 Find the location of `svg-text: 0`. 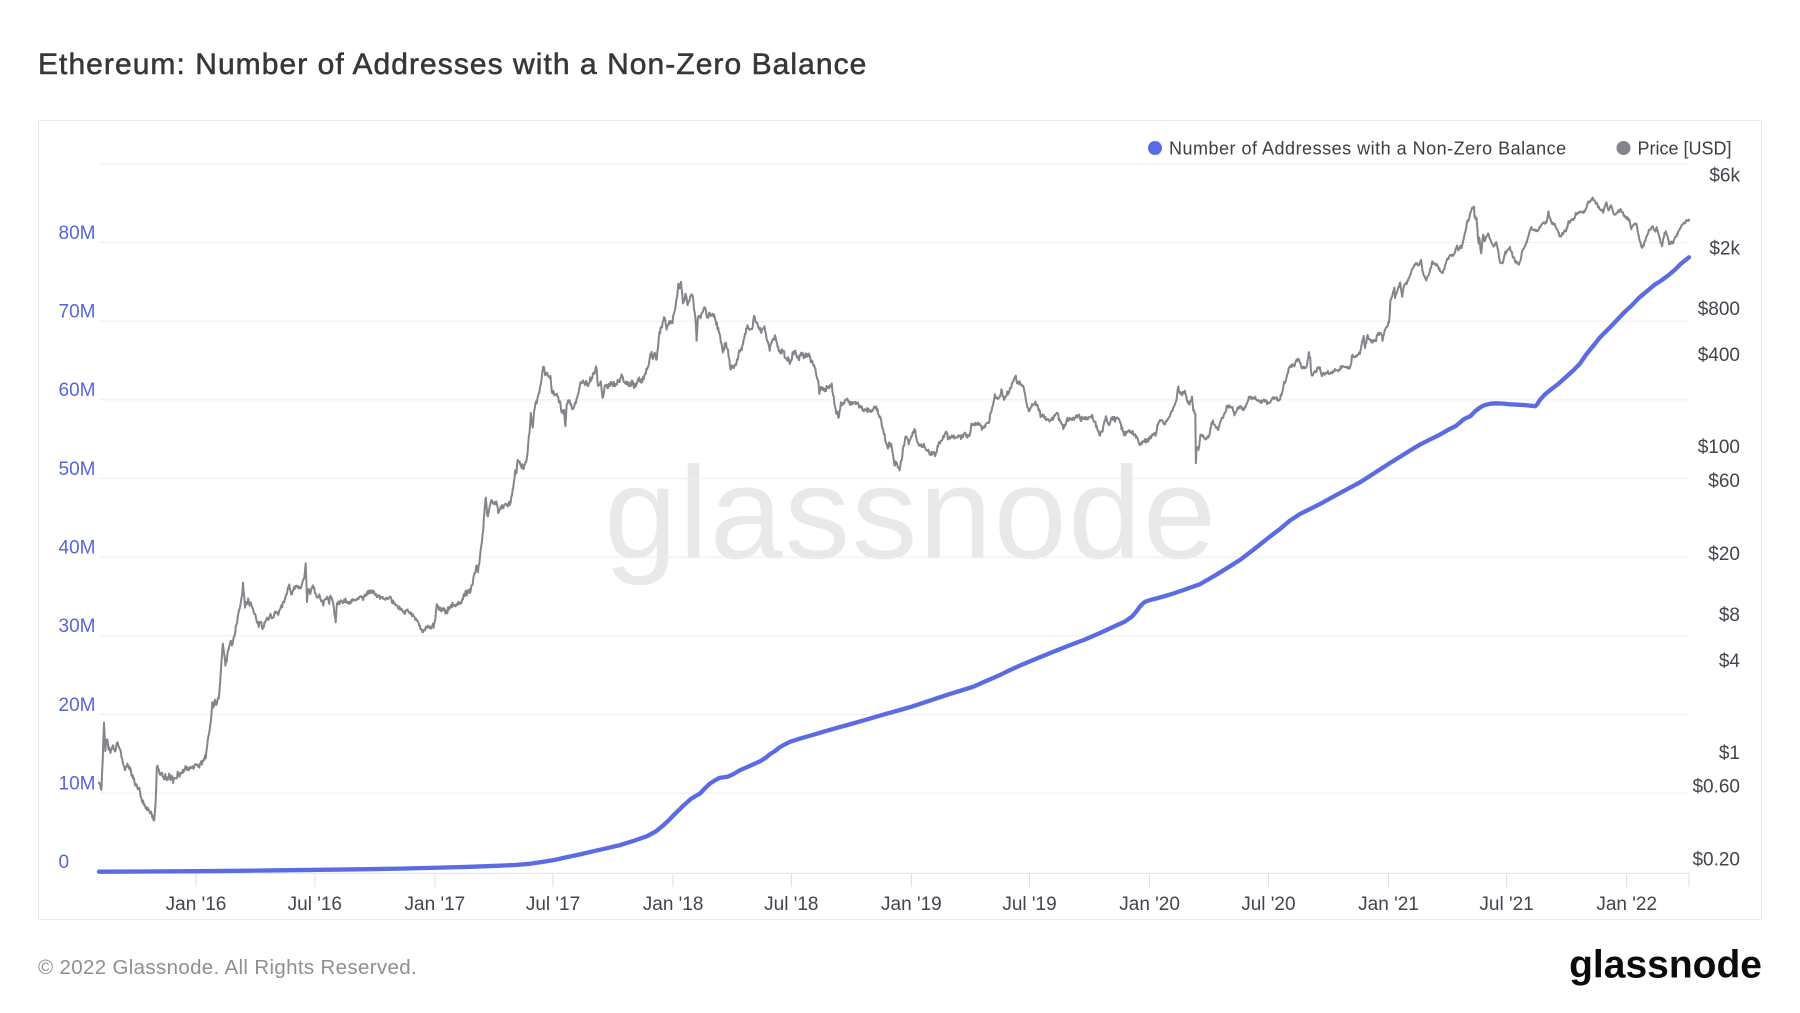

svg-text: 0 is located at coordinates (64, 862).